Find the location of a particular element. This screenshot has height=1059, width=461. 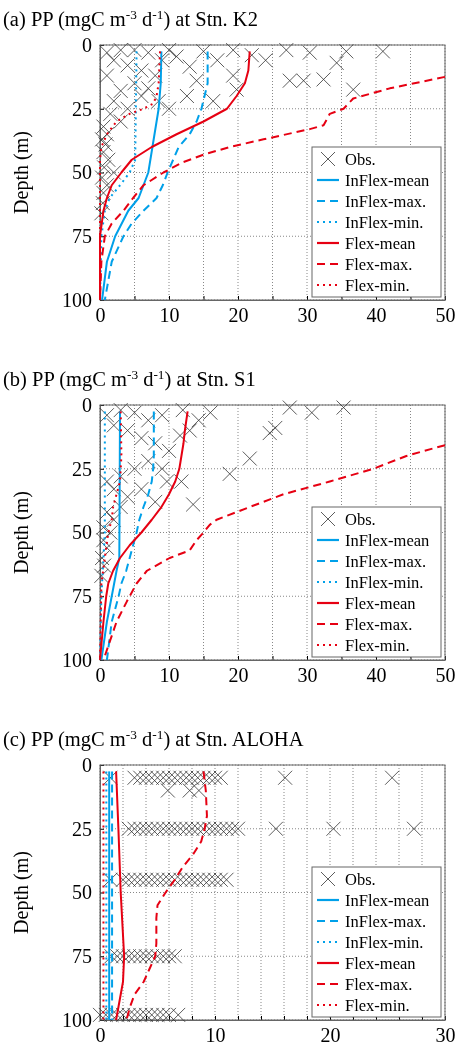

chart-title: (b) PP (mgC m$^{-3}$ d$^{-1}$) at Stn. S1 is located at coordinates (129, 378).